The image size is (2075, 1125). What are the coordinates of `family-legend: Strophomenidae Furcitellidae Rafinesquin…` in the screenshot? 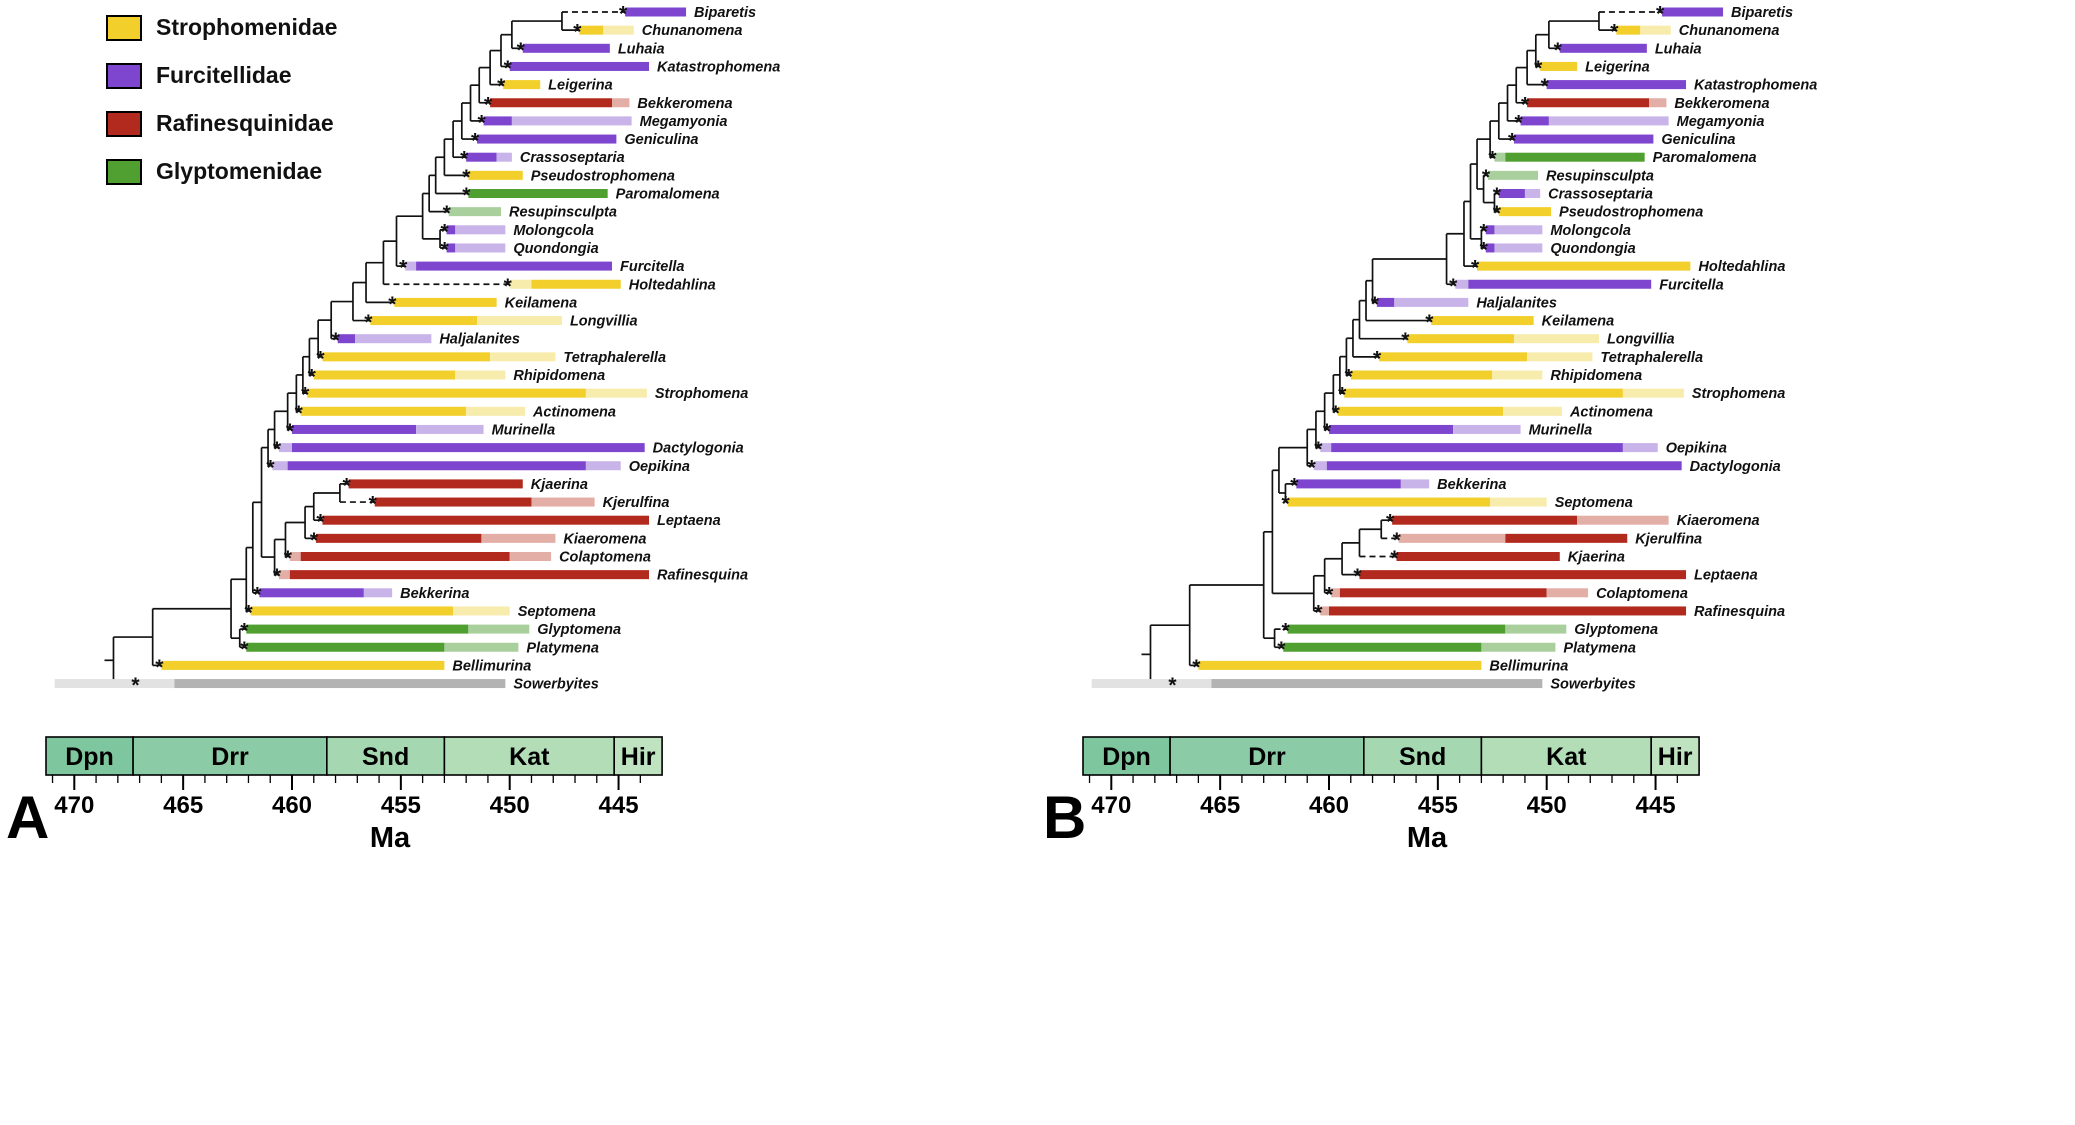 It's located at (221, 110).